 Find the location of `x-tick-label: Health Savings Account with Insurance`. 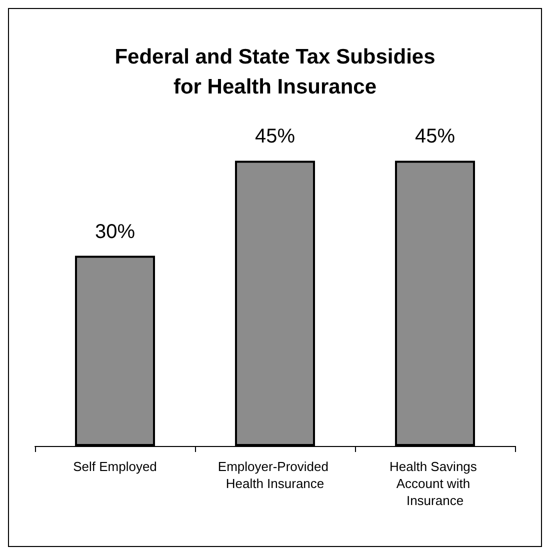

x-tick-label: Health Savings Account with Insurance is located at coordinates (435, 483).